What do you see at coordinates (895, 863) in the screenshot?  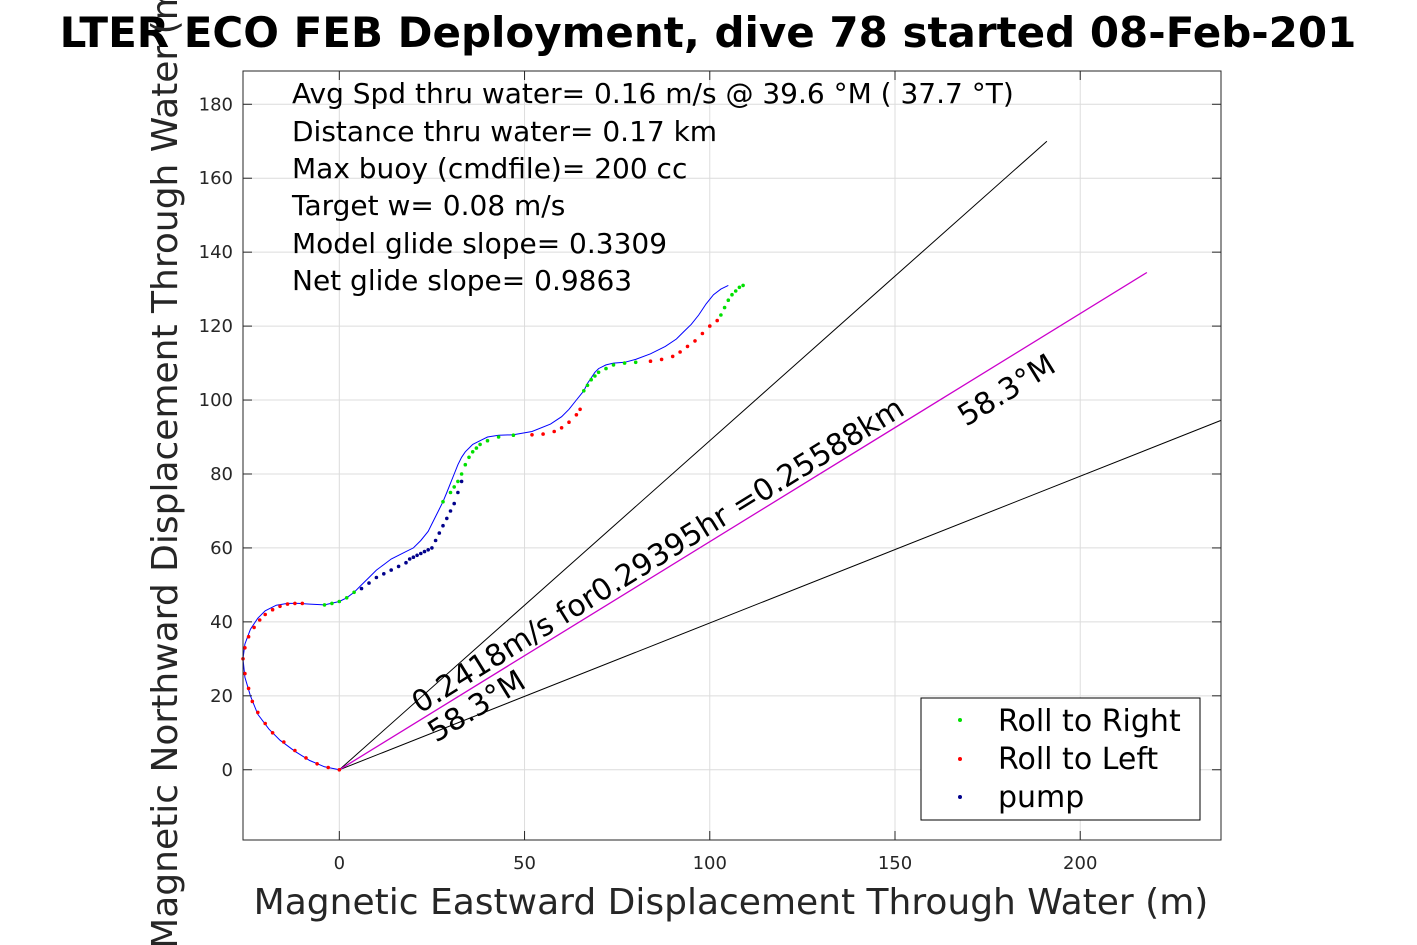 I see `x-tick-label: 150` at bounding box center [895, 863].